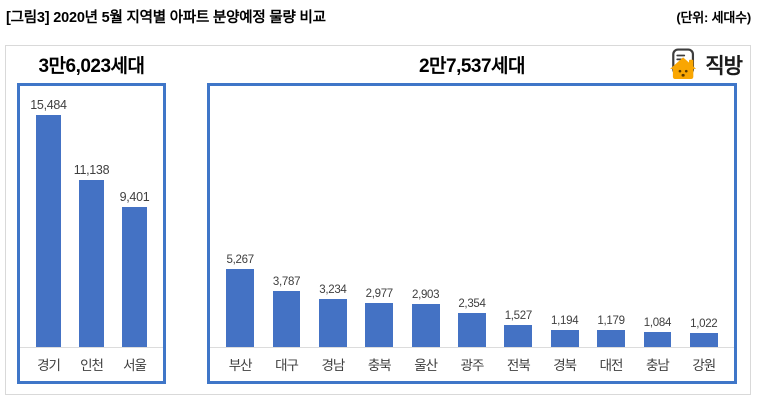  What do you see at coordinates (472, 304) in the screenshot?
I see `bar-value-label: 2,354` at bounding box center [472, 304].